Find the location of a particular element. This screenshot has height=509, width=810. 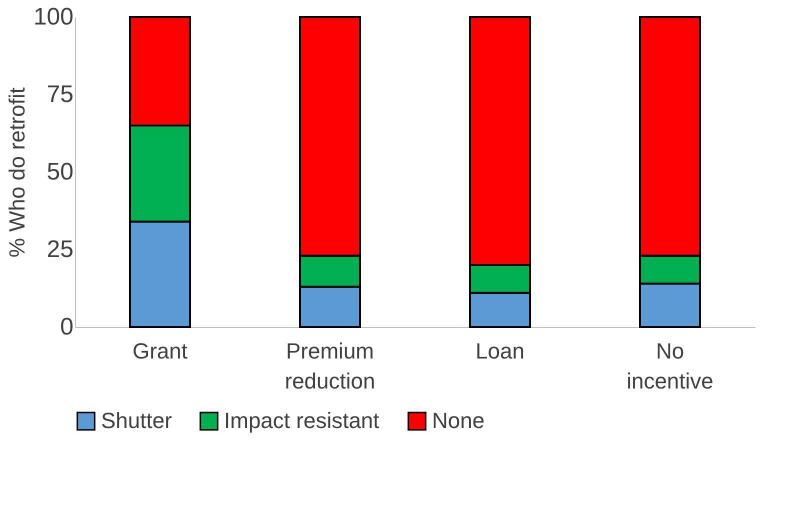

legend-label: Shutter is located at coordinates (136, 421).